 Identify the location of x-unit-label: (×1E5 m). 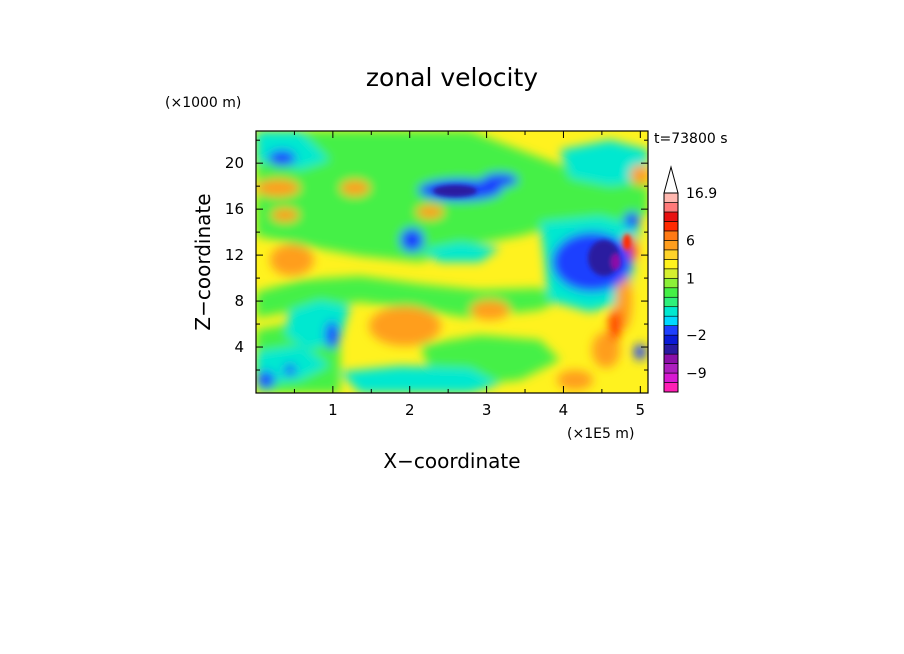
(600, 434).